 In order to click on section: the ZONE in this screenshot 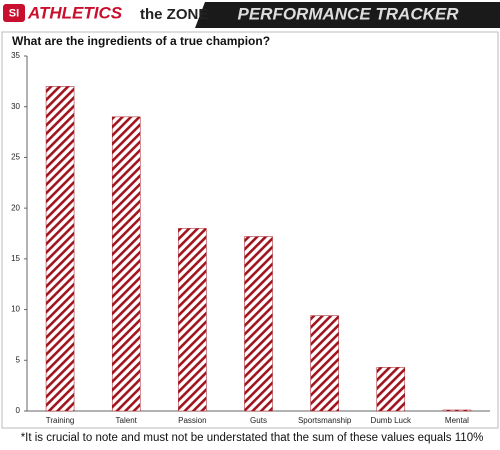, I will do `click(174, 14)`.